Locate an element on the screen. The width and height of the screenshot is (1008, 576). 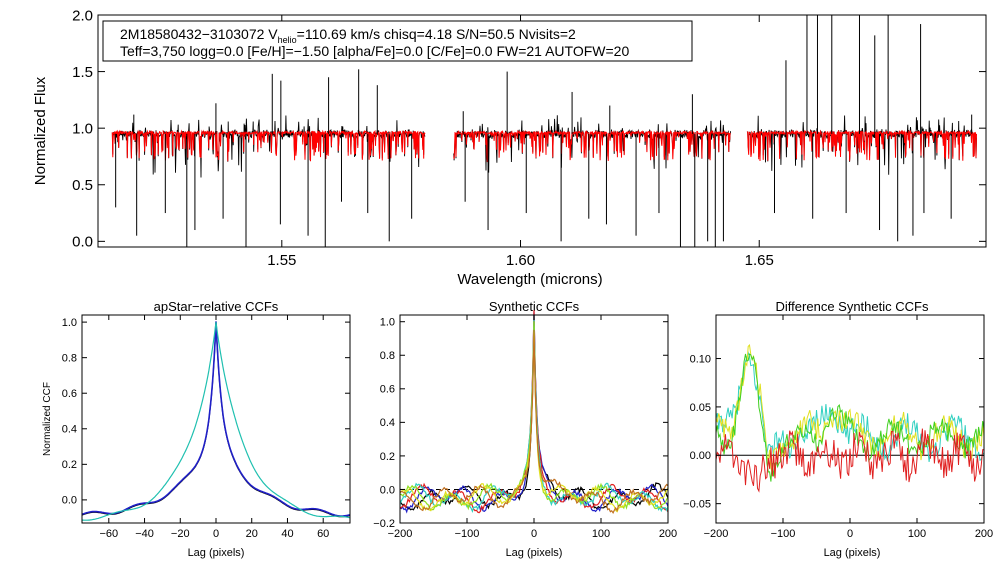
synthetic-ccf-x-label: Lag (pixels) is located at coordinates (534, 553).